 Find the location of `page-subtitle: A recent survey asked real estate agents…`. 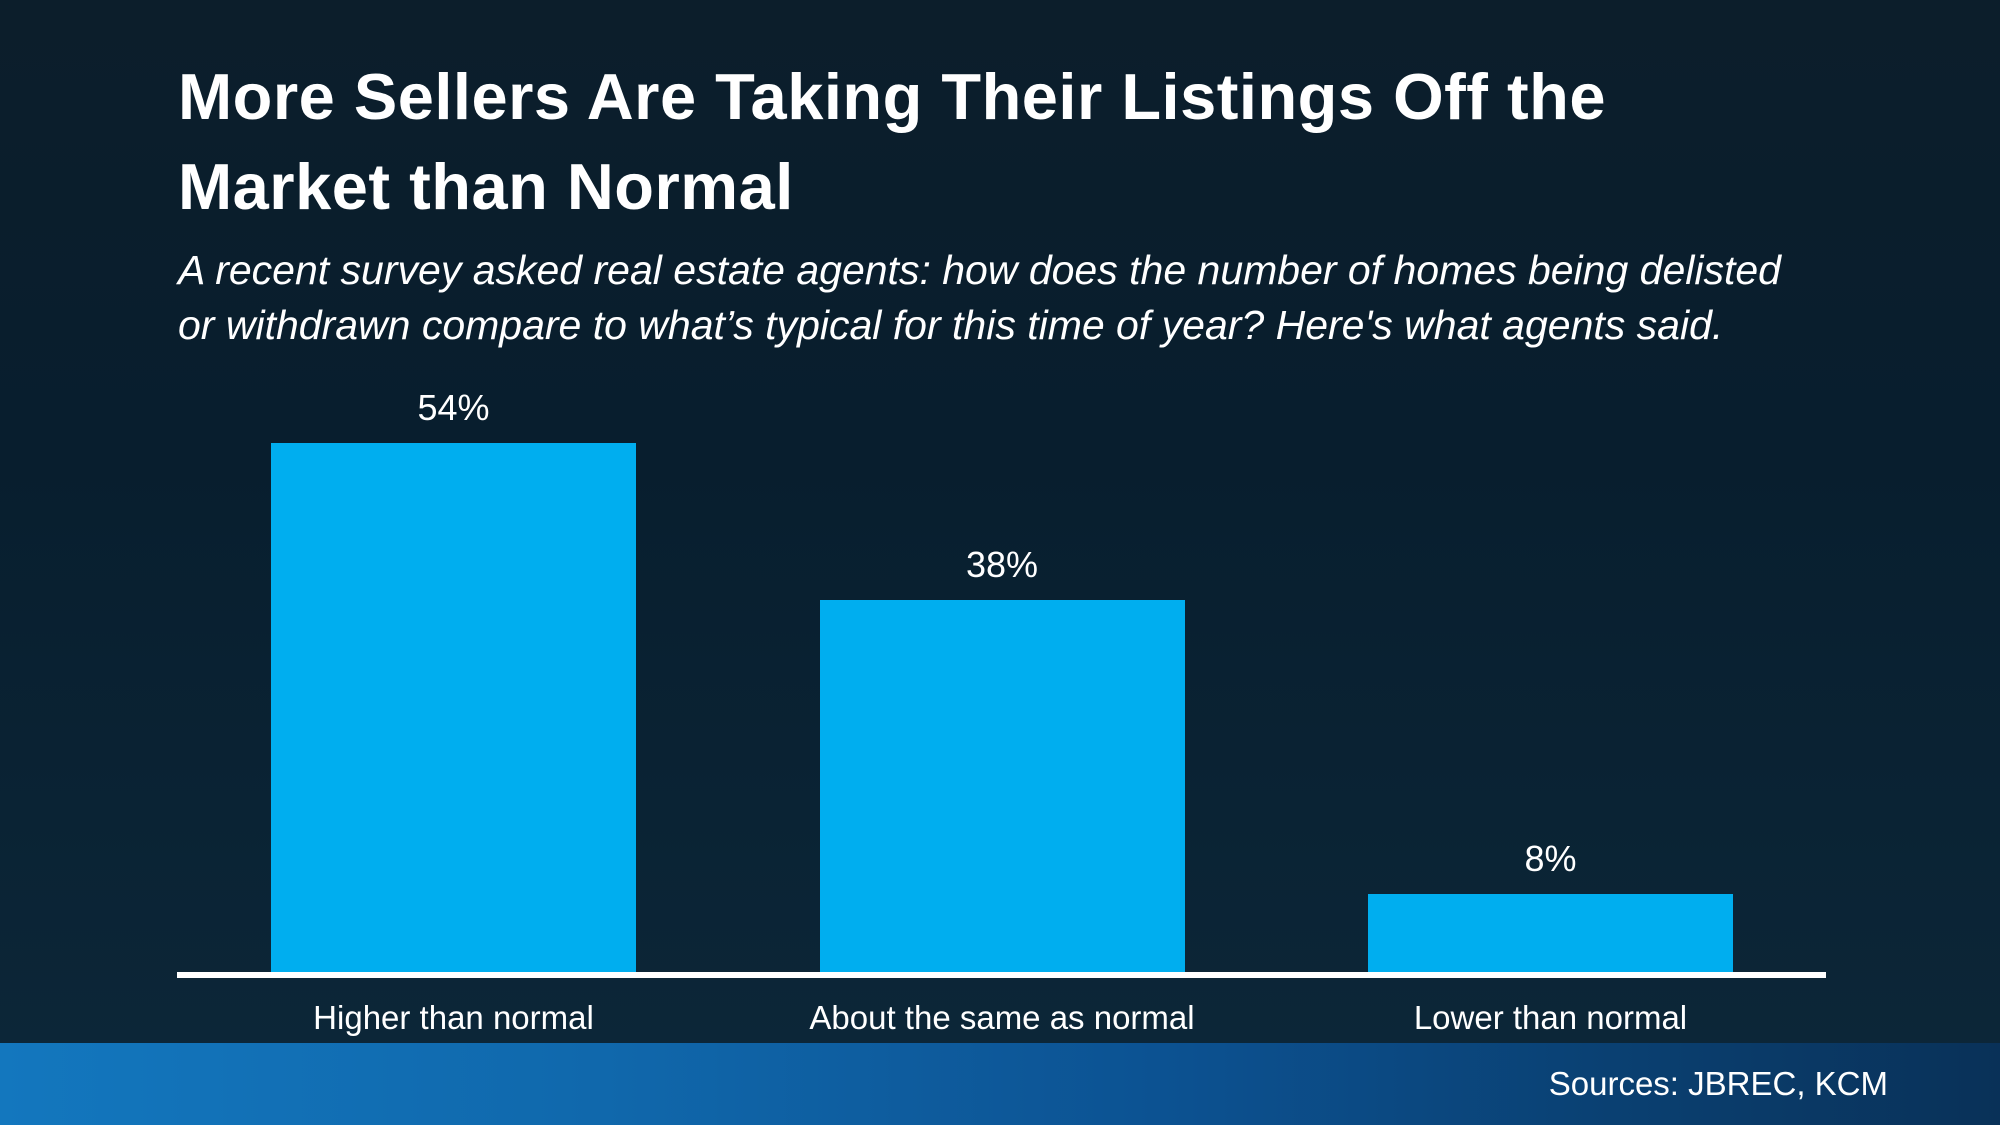

page-subtitle: A recent survey asked real estate agents… is located at coordinates (1008, 298).